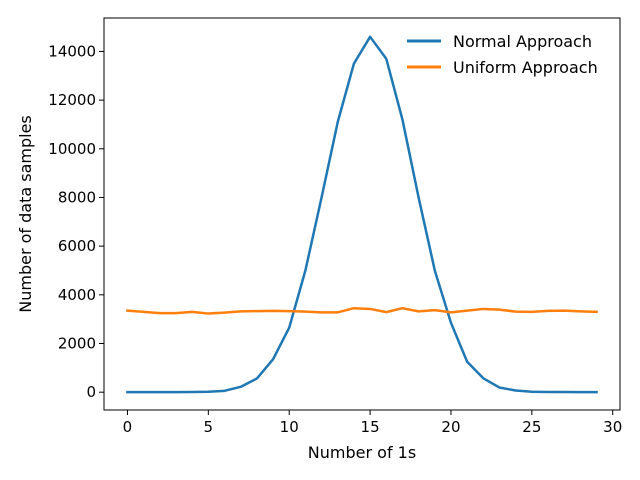  I want to click on y-tick-label: 6000, so click(77, 246).